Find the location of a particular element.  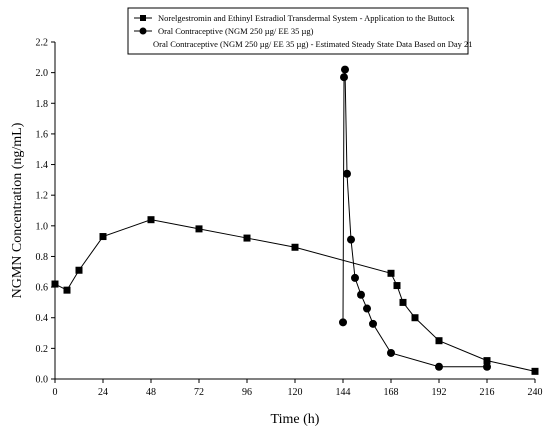

y-tick-label: 2.0 is located at coordinates (42, 73).